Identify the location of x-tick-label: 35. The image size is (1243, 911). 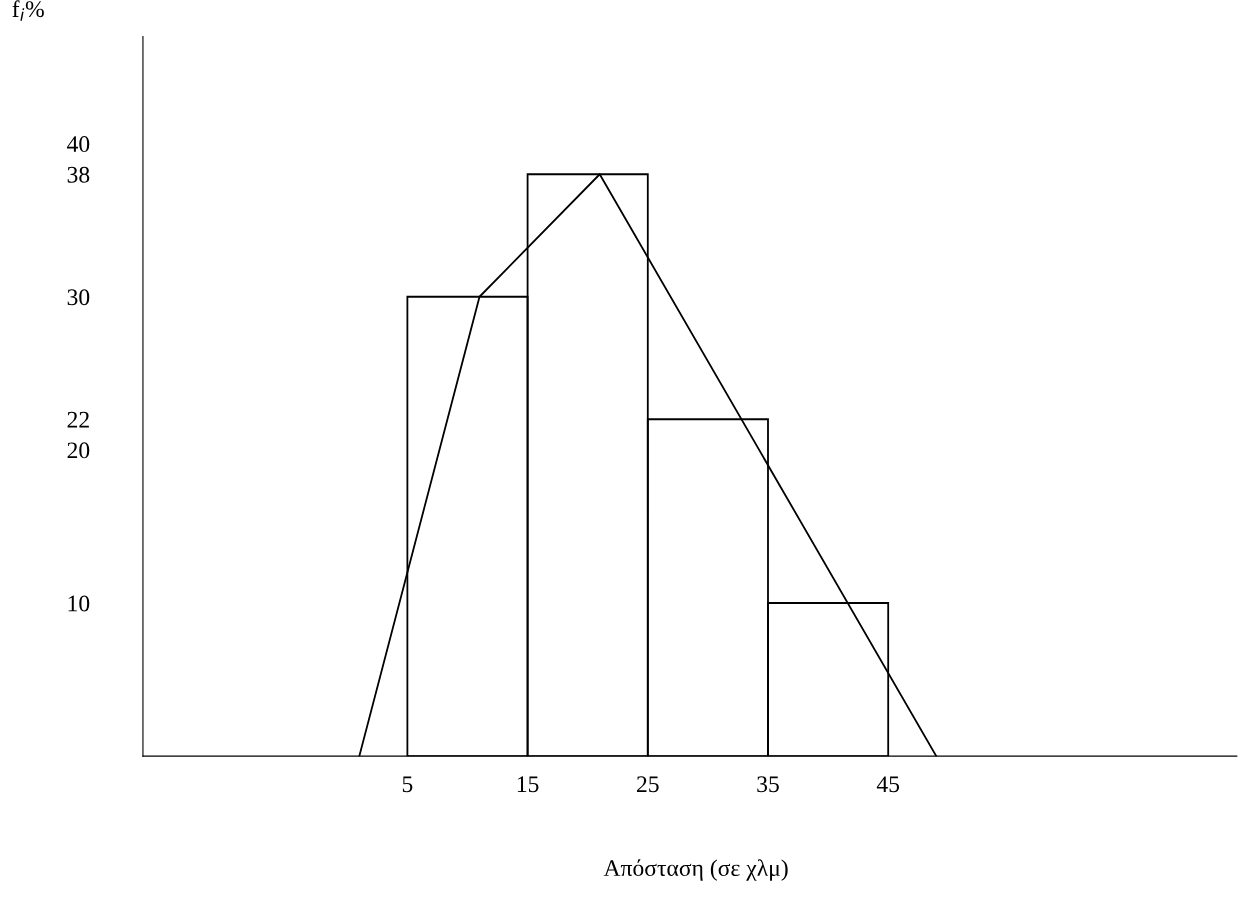
(768, 784).